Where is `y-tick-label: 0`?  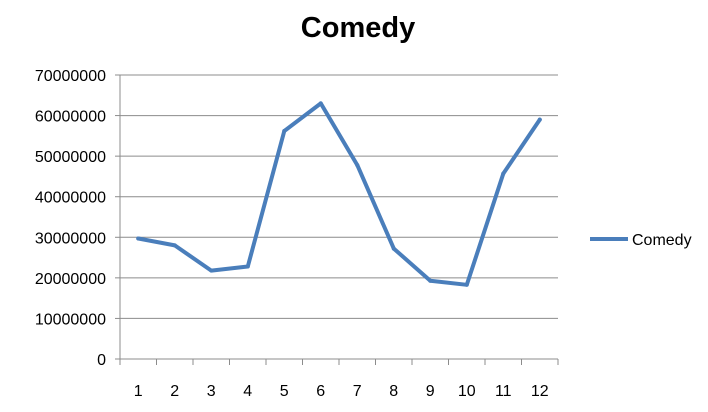
y-tick-label: 0 is located at coordinates (101, 360).